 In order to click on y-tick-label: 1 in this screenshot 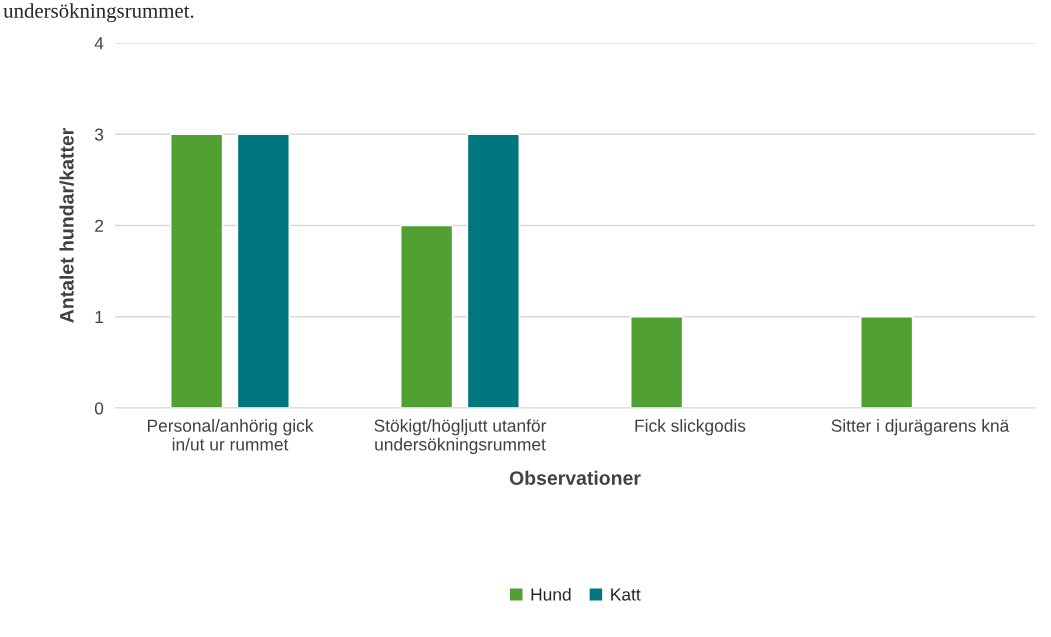, I will do `click(99, 317)`.